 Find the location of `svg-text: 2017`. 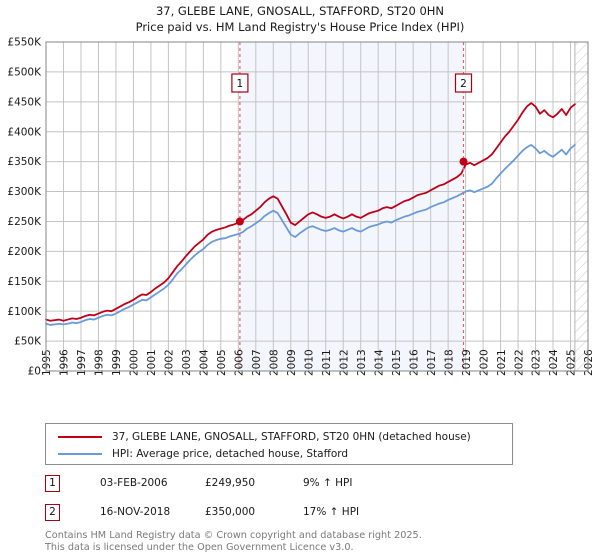

svg-text: 2017 is located at coordinates (432, 362).